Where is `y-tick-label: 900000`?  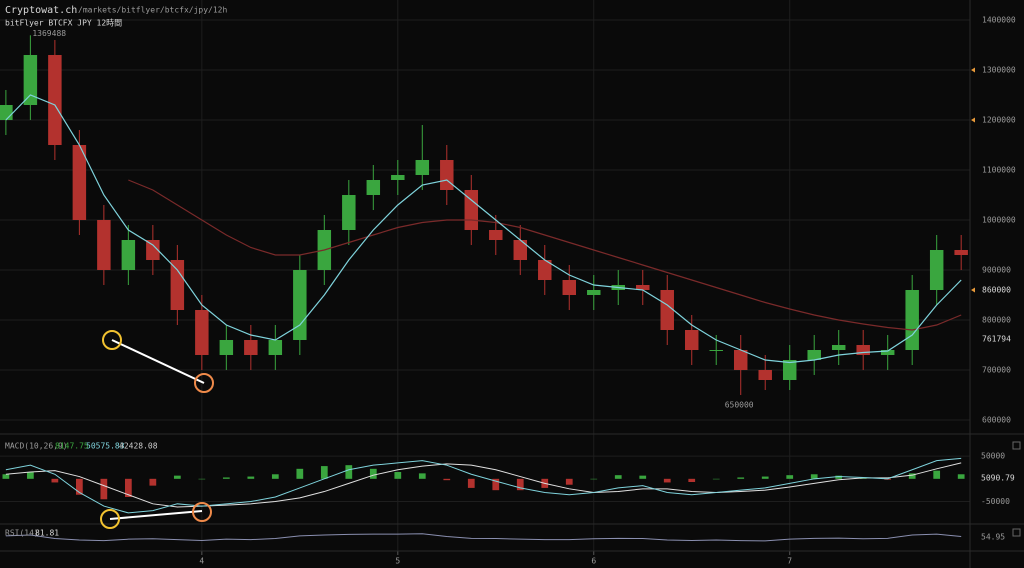
y-tick-label: 900000 is located at coordinates (996, 270).